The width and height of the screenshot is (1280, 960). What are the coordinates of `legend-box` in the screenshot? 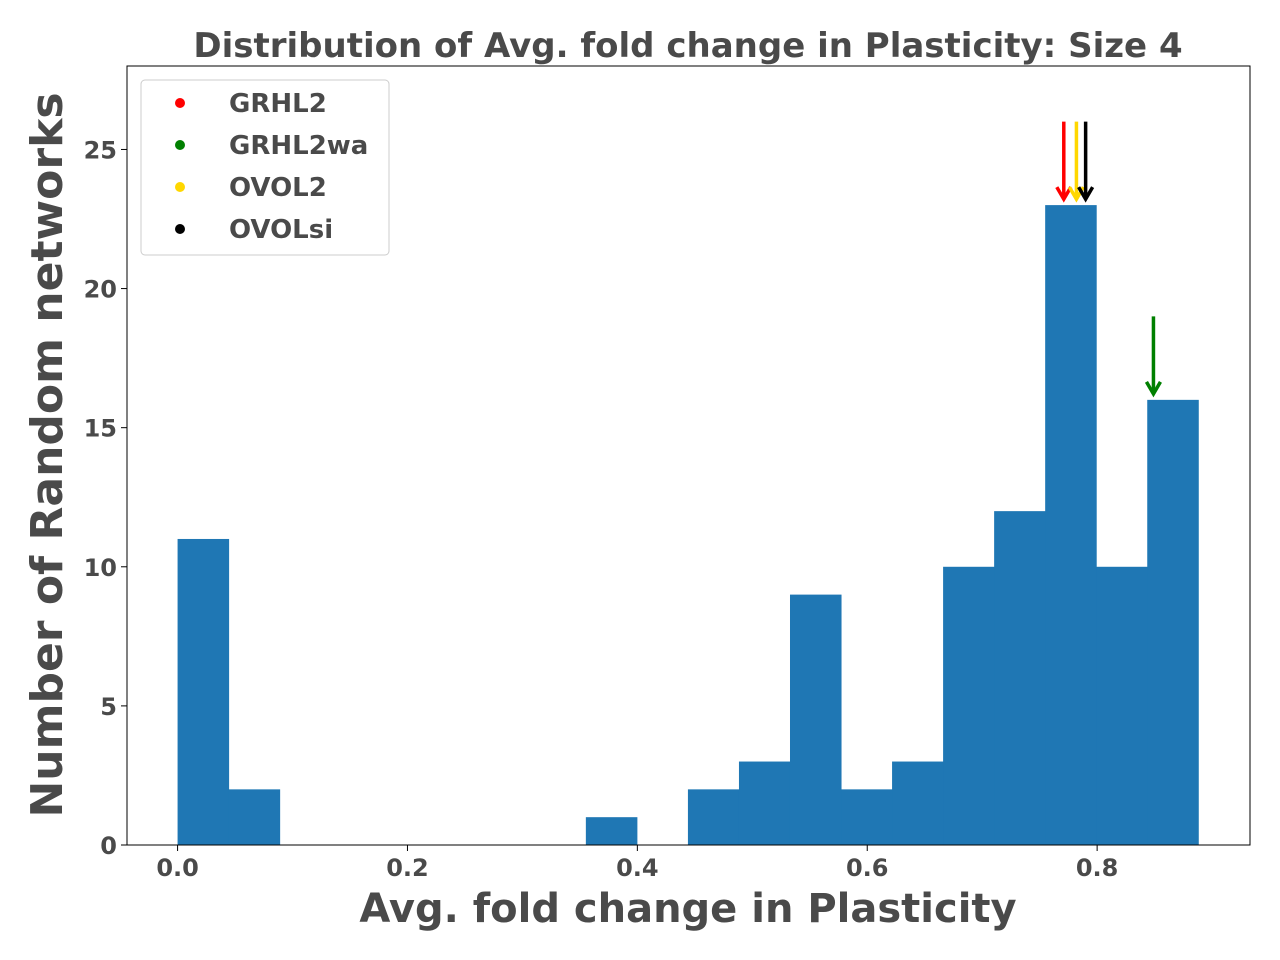 It's located at (265, 167).